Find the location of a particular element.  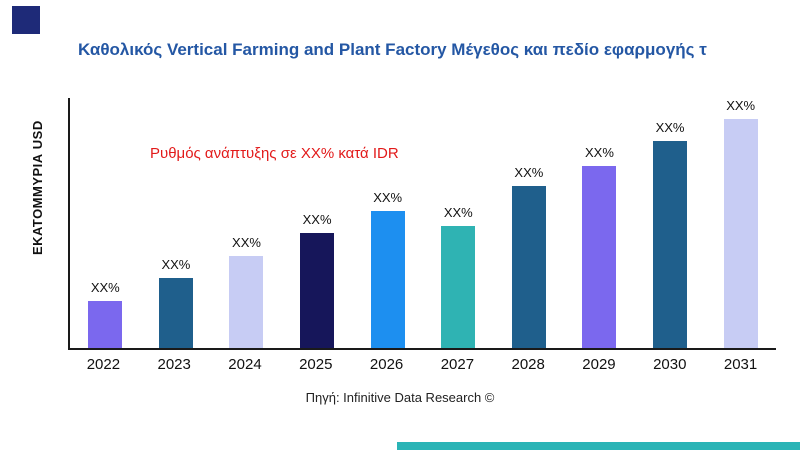

bar-2024 is located at coordinates (246, 301).